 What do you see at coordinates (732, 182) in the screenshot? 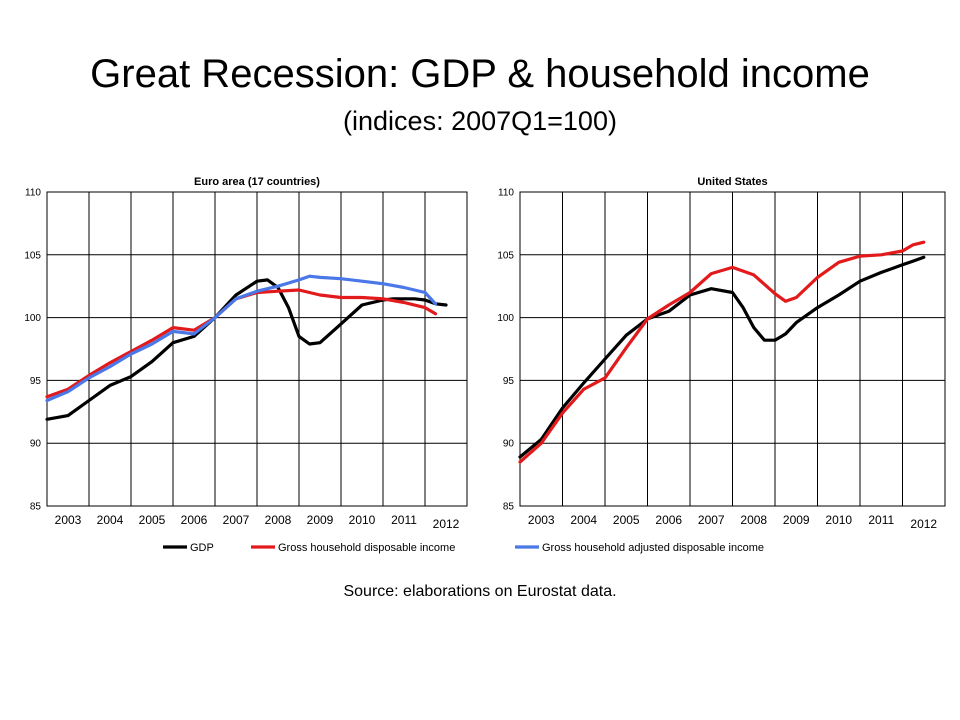
I see `us-chart-title: United States` at bounding box center [732, 182].